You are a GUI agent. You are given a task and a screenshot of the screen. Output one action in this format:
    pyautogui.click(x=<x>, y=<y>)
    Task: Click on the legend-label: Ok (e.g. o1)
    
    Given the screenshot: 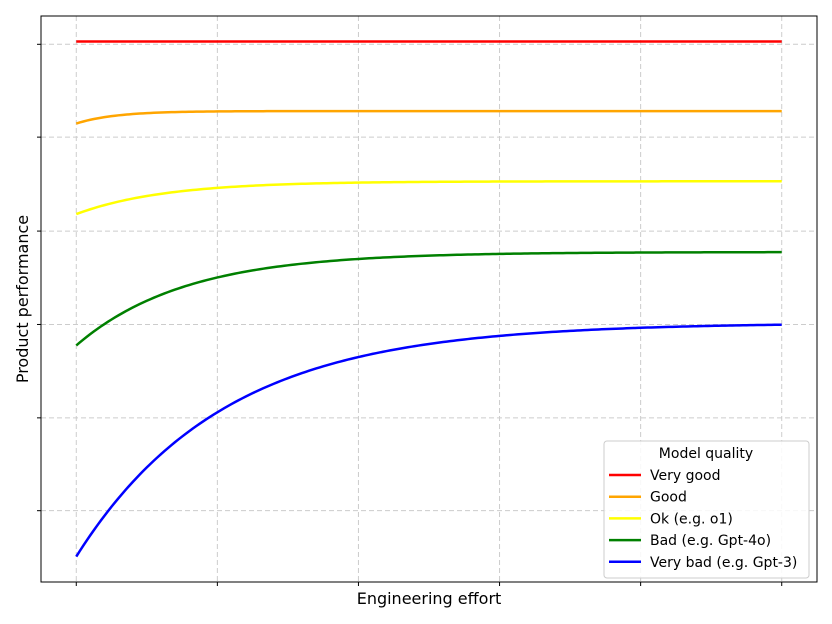 What is the action you would take?
    pyautogui.click(x=691, y=519)
    